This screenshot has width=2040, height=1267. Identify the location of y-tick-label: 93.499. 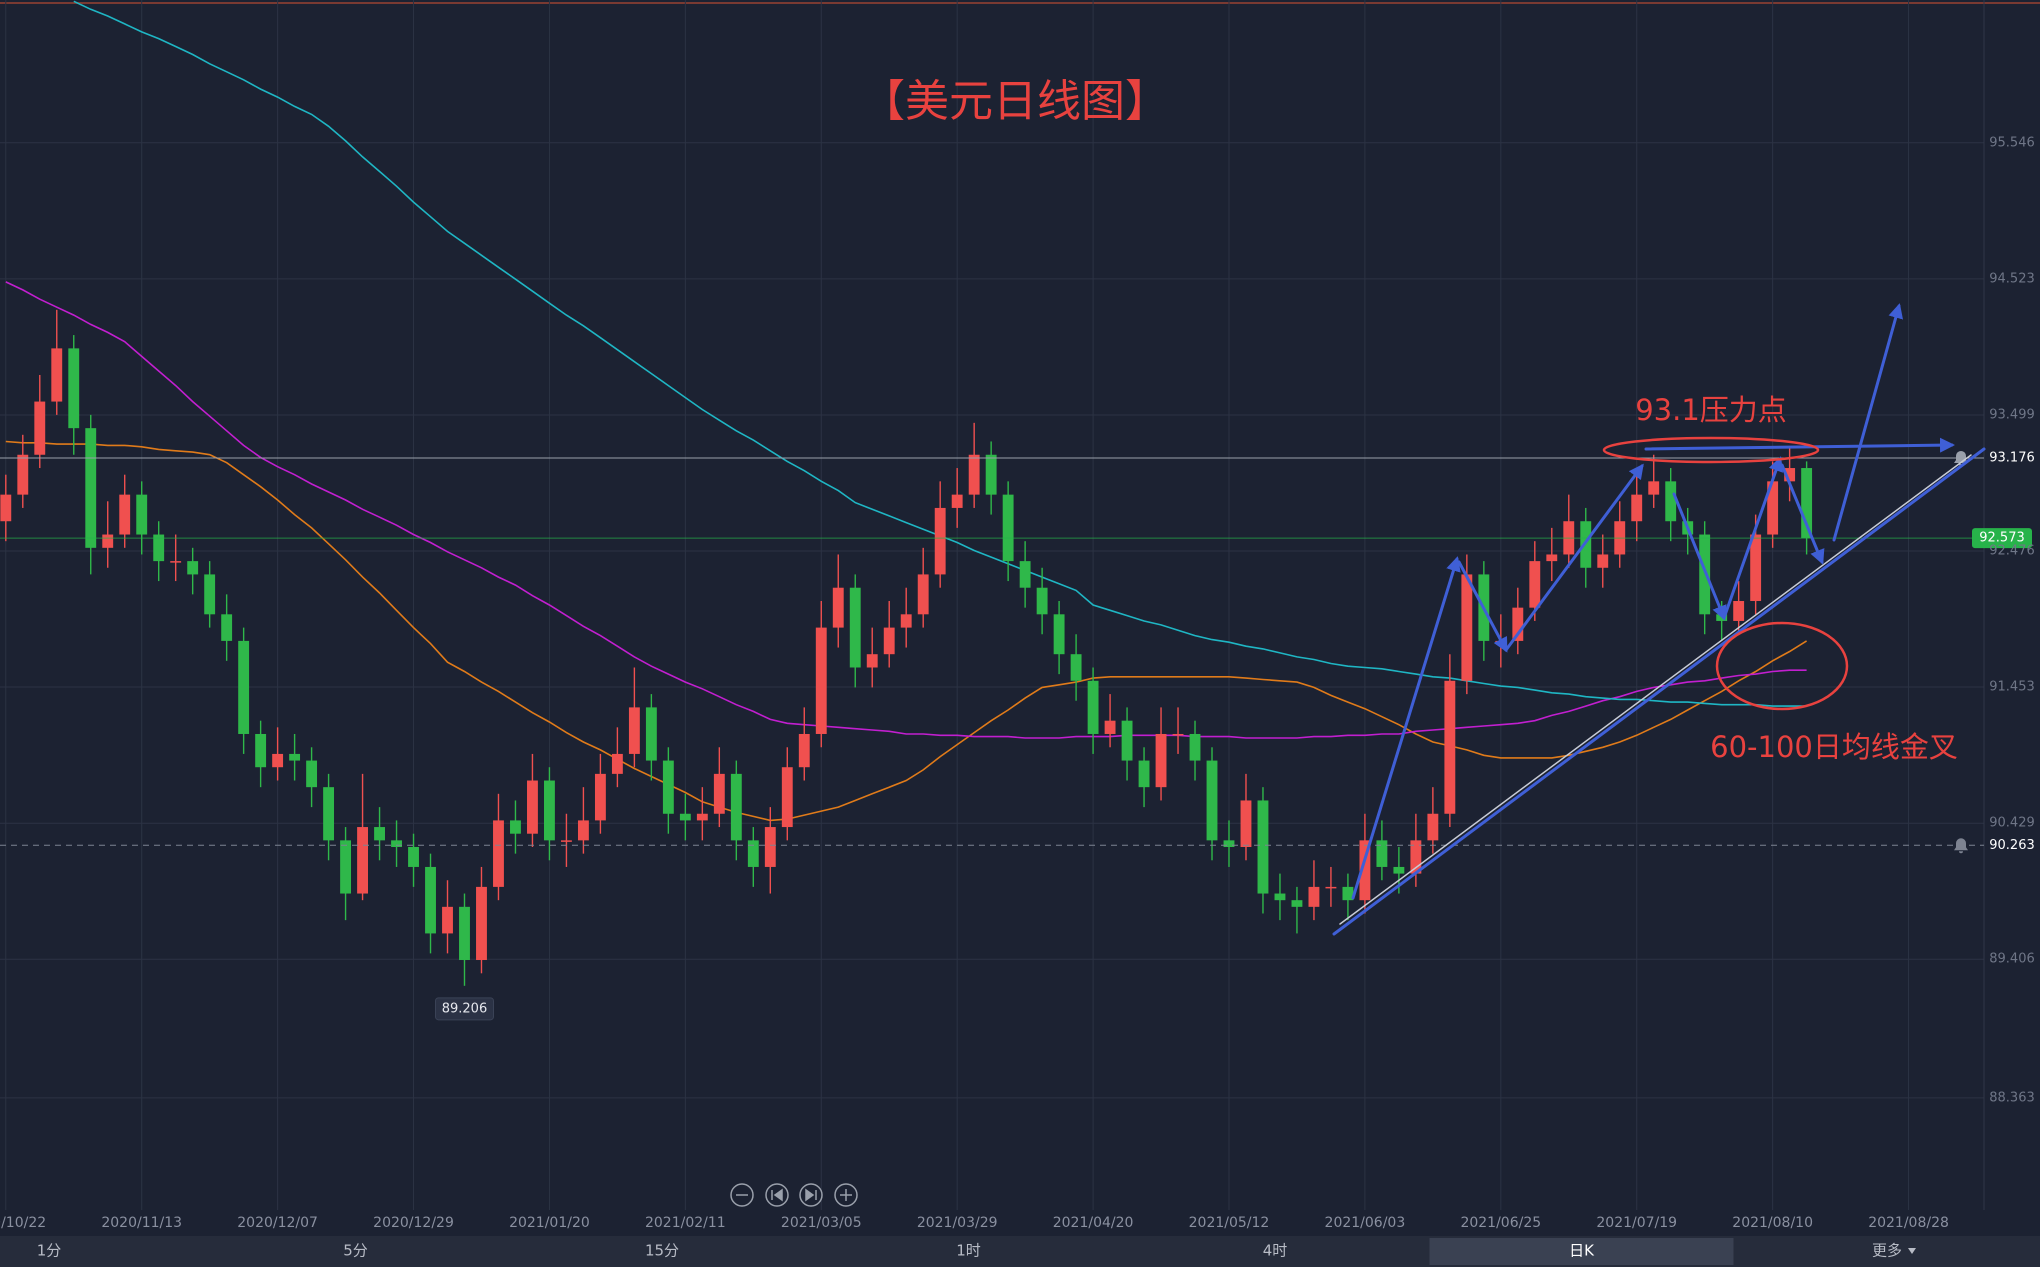
(2012, 414).